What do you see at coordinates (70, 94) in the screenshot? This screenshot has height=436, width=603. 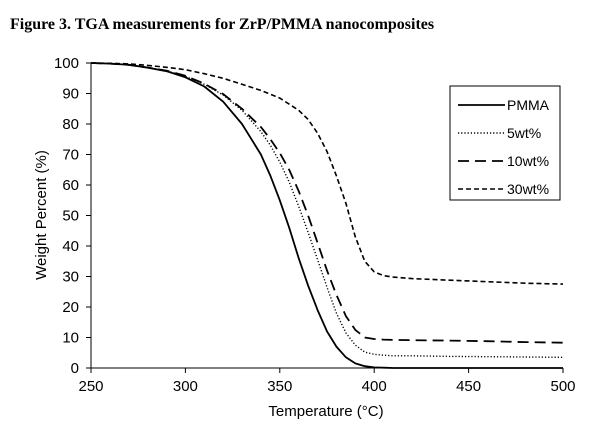 I see `y-tick-label: 90` at bounding box center [70, 94].